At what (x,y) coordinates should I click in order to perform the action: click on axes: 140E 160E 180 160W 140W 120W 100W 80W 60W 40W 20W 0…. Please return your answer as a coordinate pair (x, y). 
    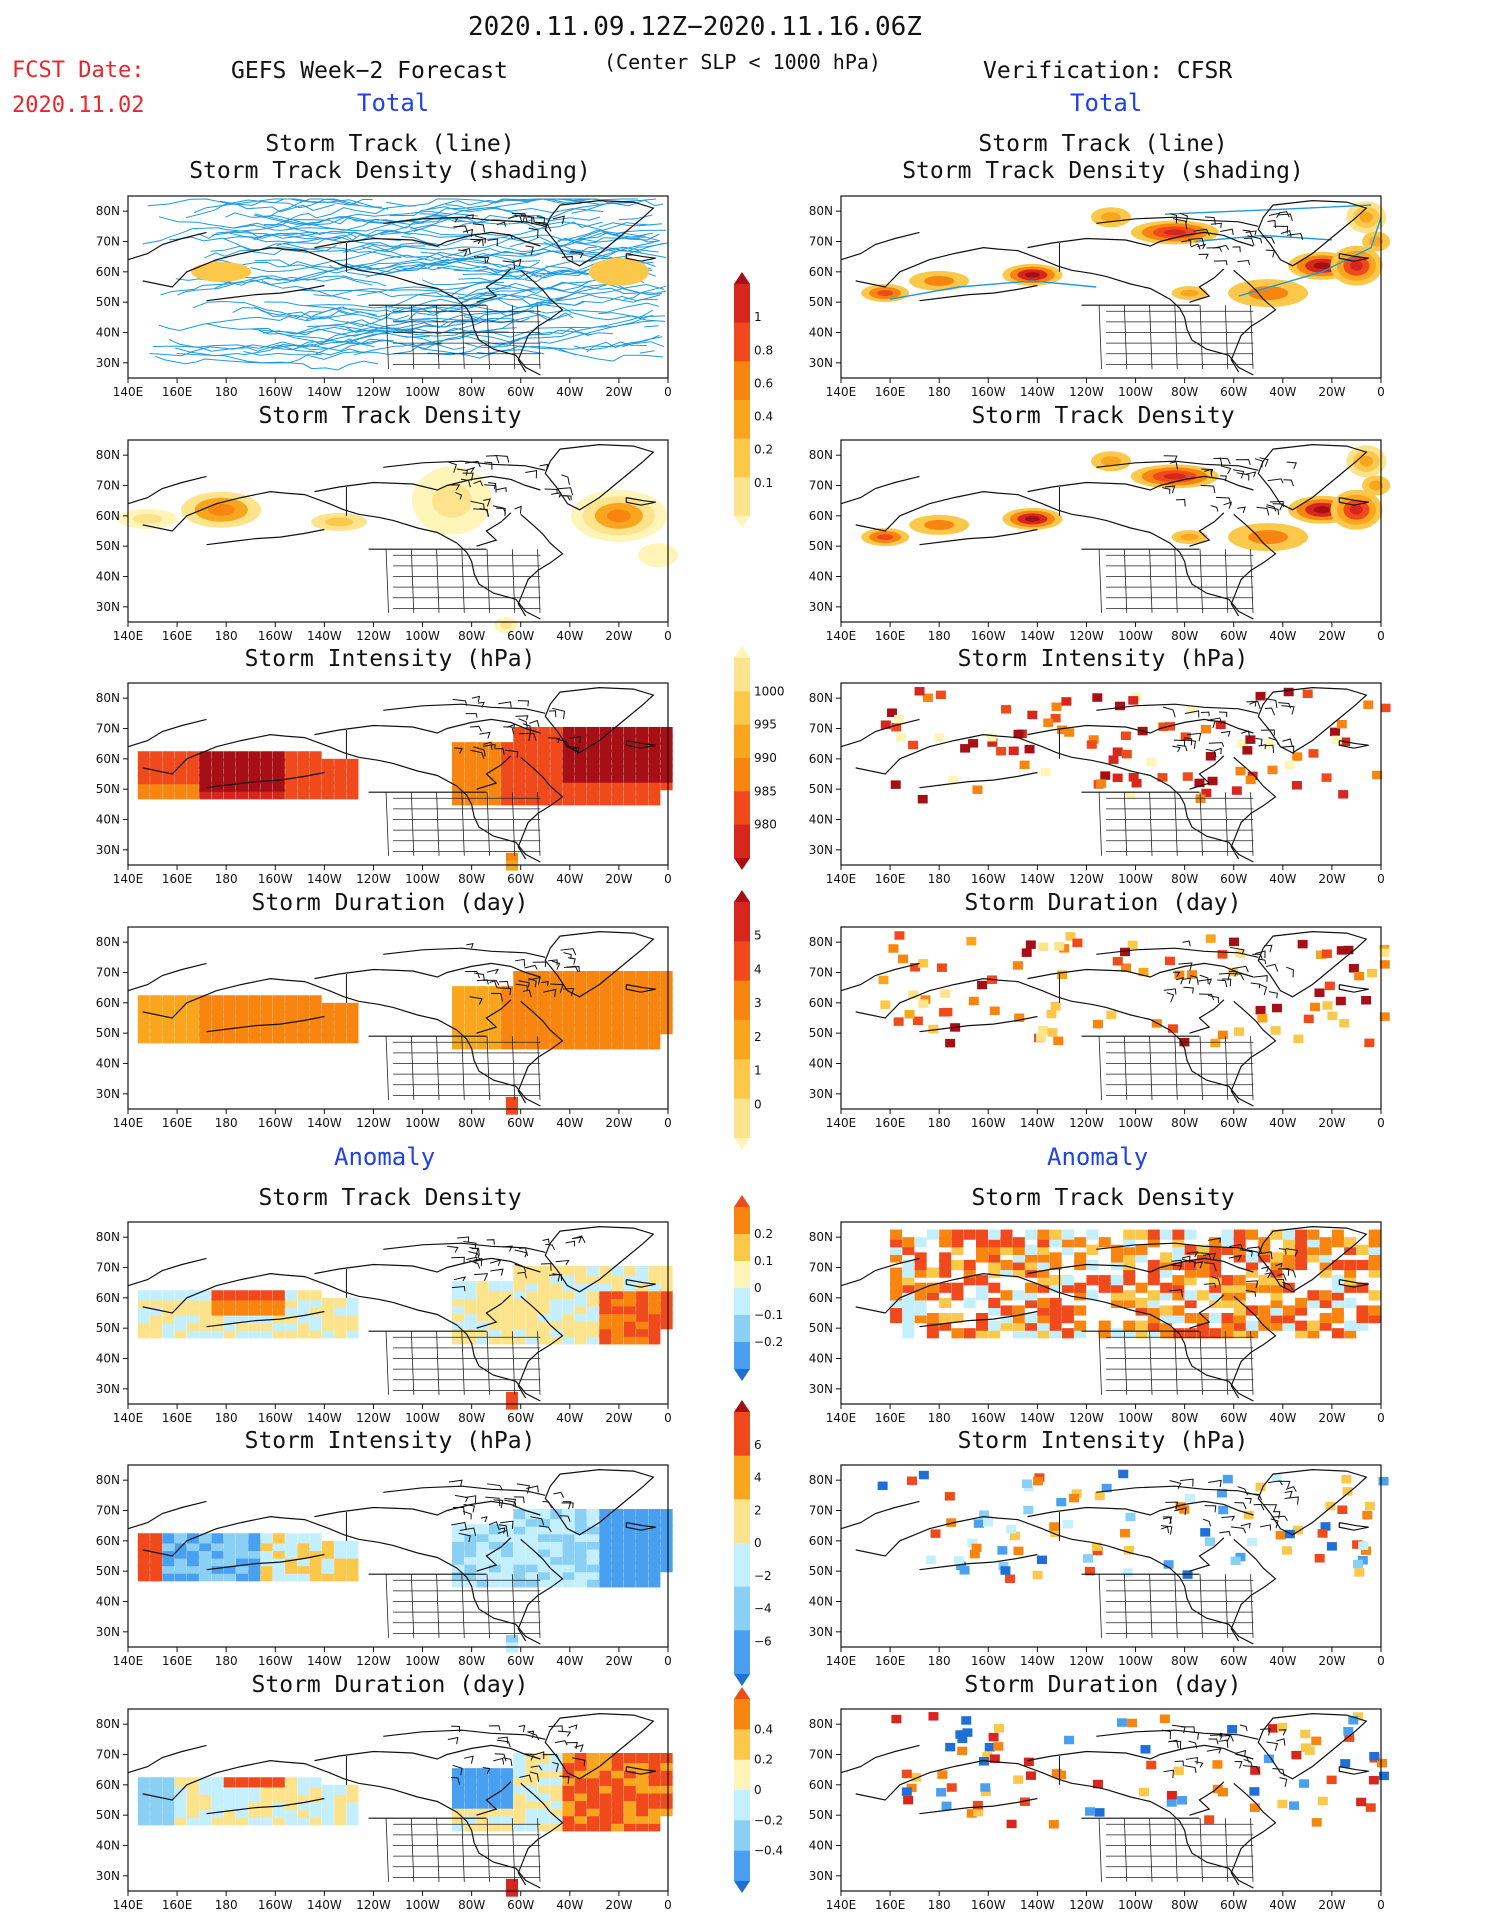
    Looking at the image, I should click on (384, 1028).